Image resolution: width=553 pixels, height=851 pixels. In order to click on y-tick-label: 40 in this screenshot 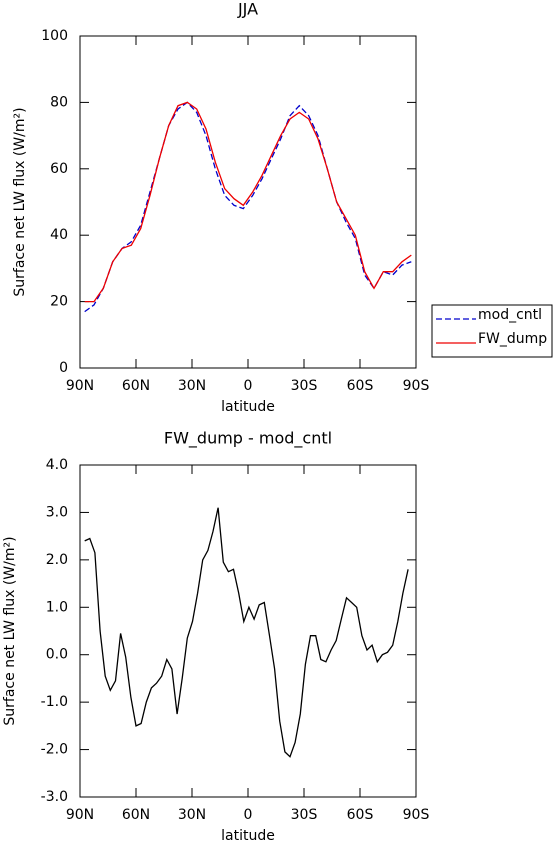, I will do `click(59, 235)`.